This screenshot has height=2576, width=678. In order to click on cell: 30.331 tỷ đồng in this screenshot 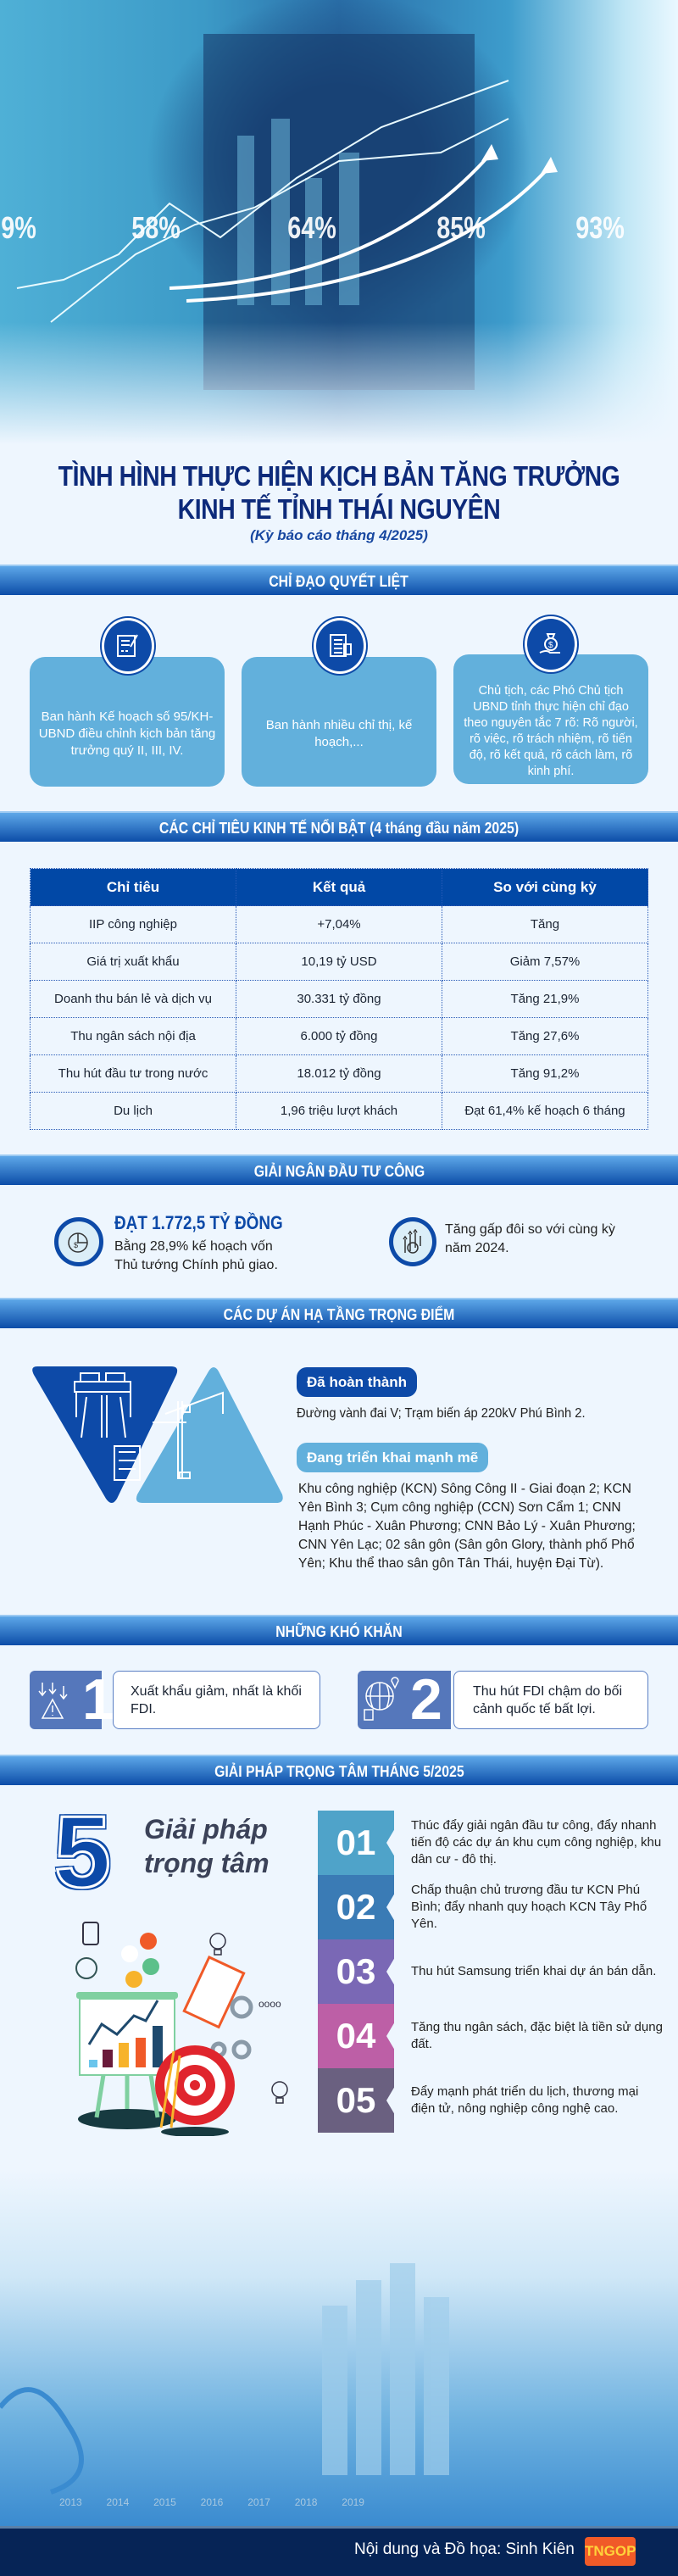, I will do `click(339, 999)`.